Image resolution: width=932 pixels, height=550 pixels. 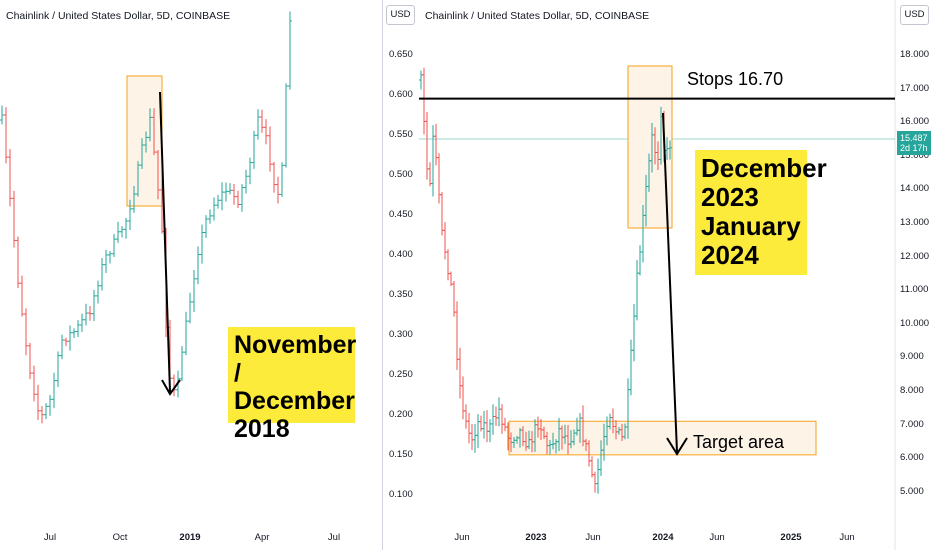 I want to click on right-x-tick-2024: 2024, so click(x=663, y=537).